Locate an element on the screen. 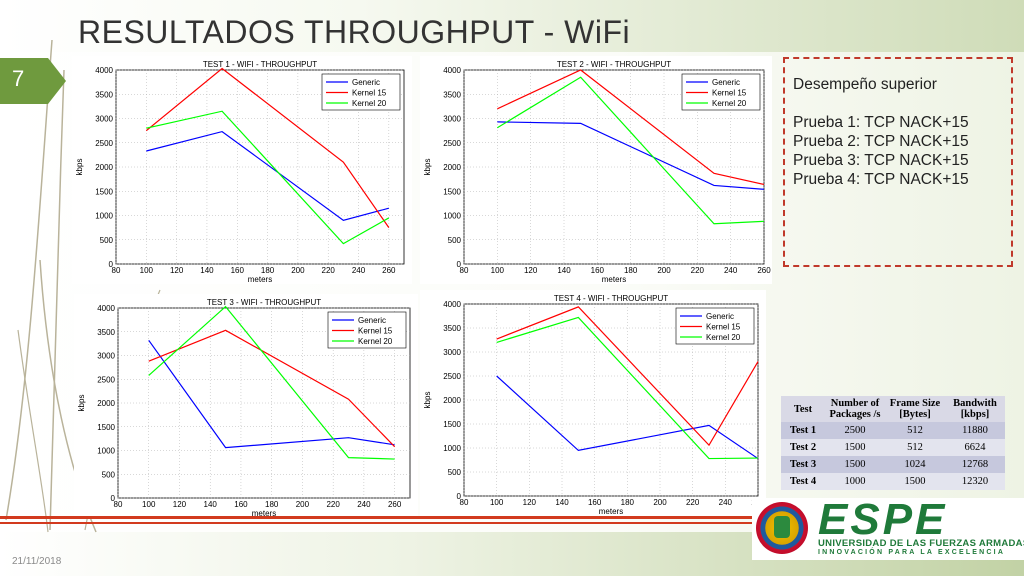  table-cell: Test 4 is located at coordinates (803, 481).